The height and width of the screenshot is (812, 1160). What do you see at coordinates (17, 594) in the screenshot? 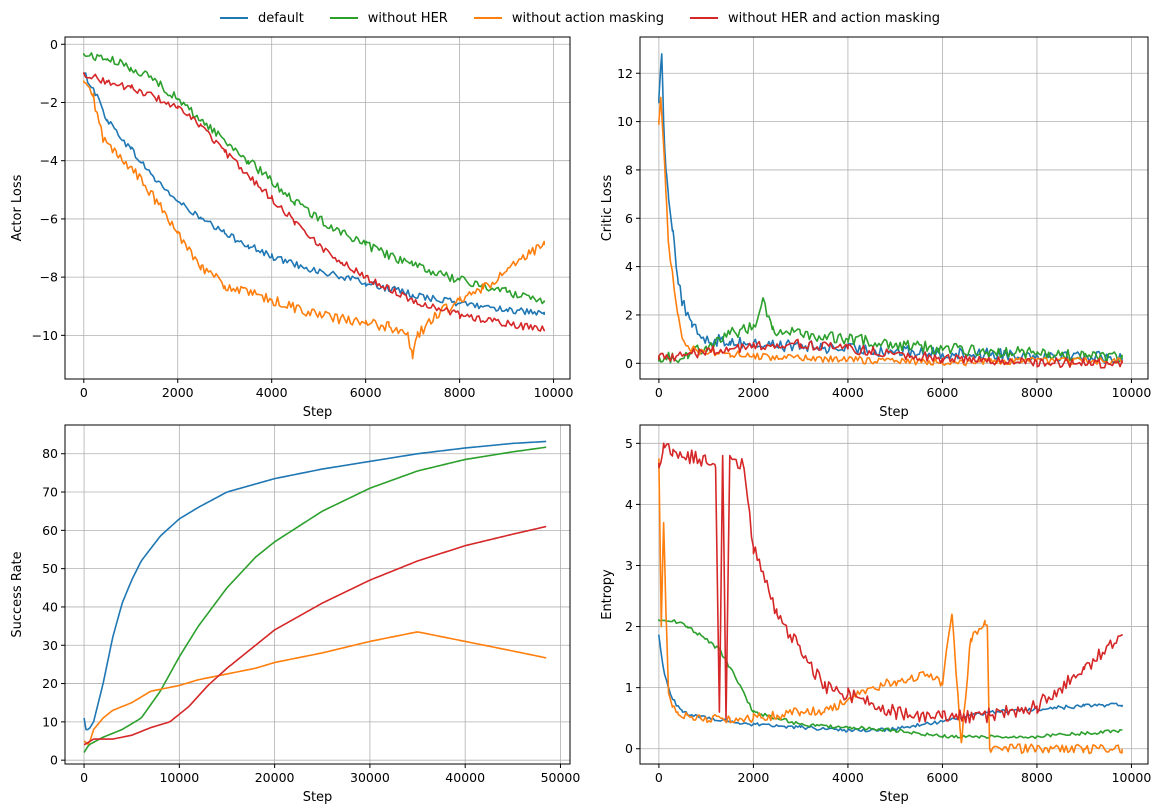
I see `y-axis-label: Success Rate` at bounding box center [17, 594].